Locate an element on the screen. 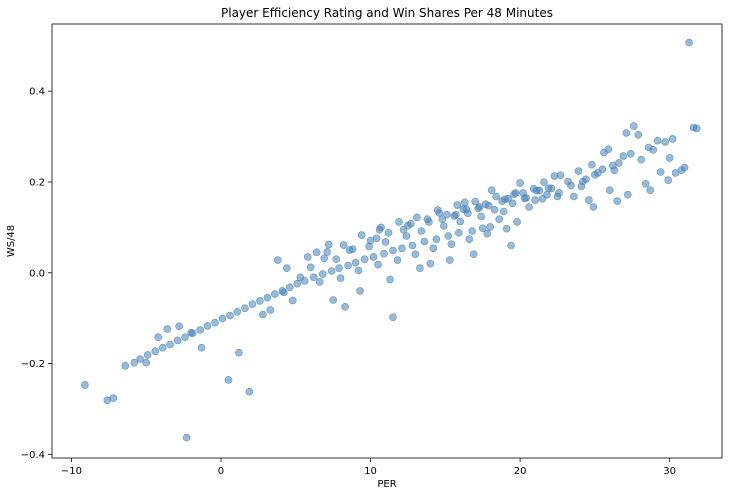 The height and width of the screenshot is (496, 732). y-tick-label: 0.0 is located at coordinates (37, 273).